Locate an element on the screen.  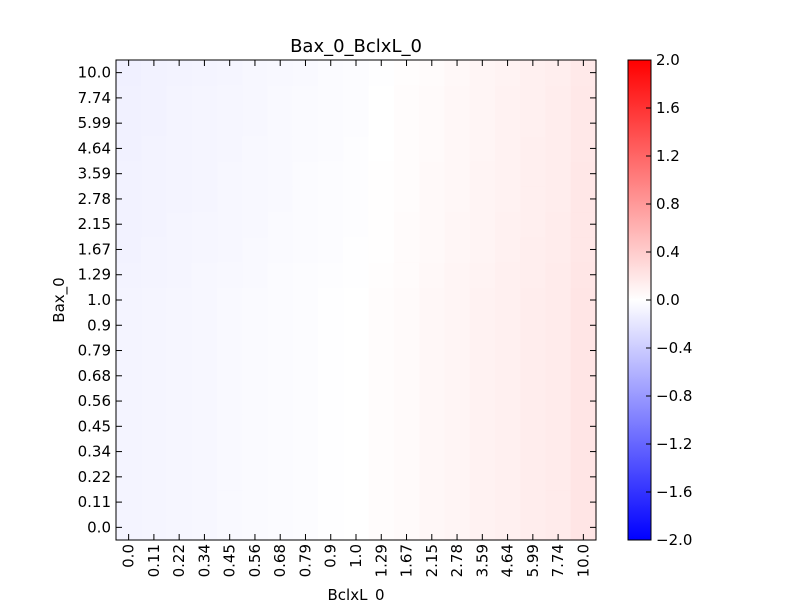
x-tick-label: 2.78 is located at coordinates (457, 560).